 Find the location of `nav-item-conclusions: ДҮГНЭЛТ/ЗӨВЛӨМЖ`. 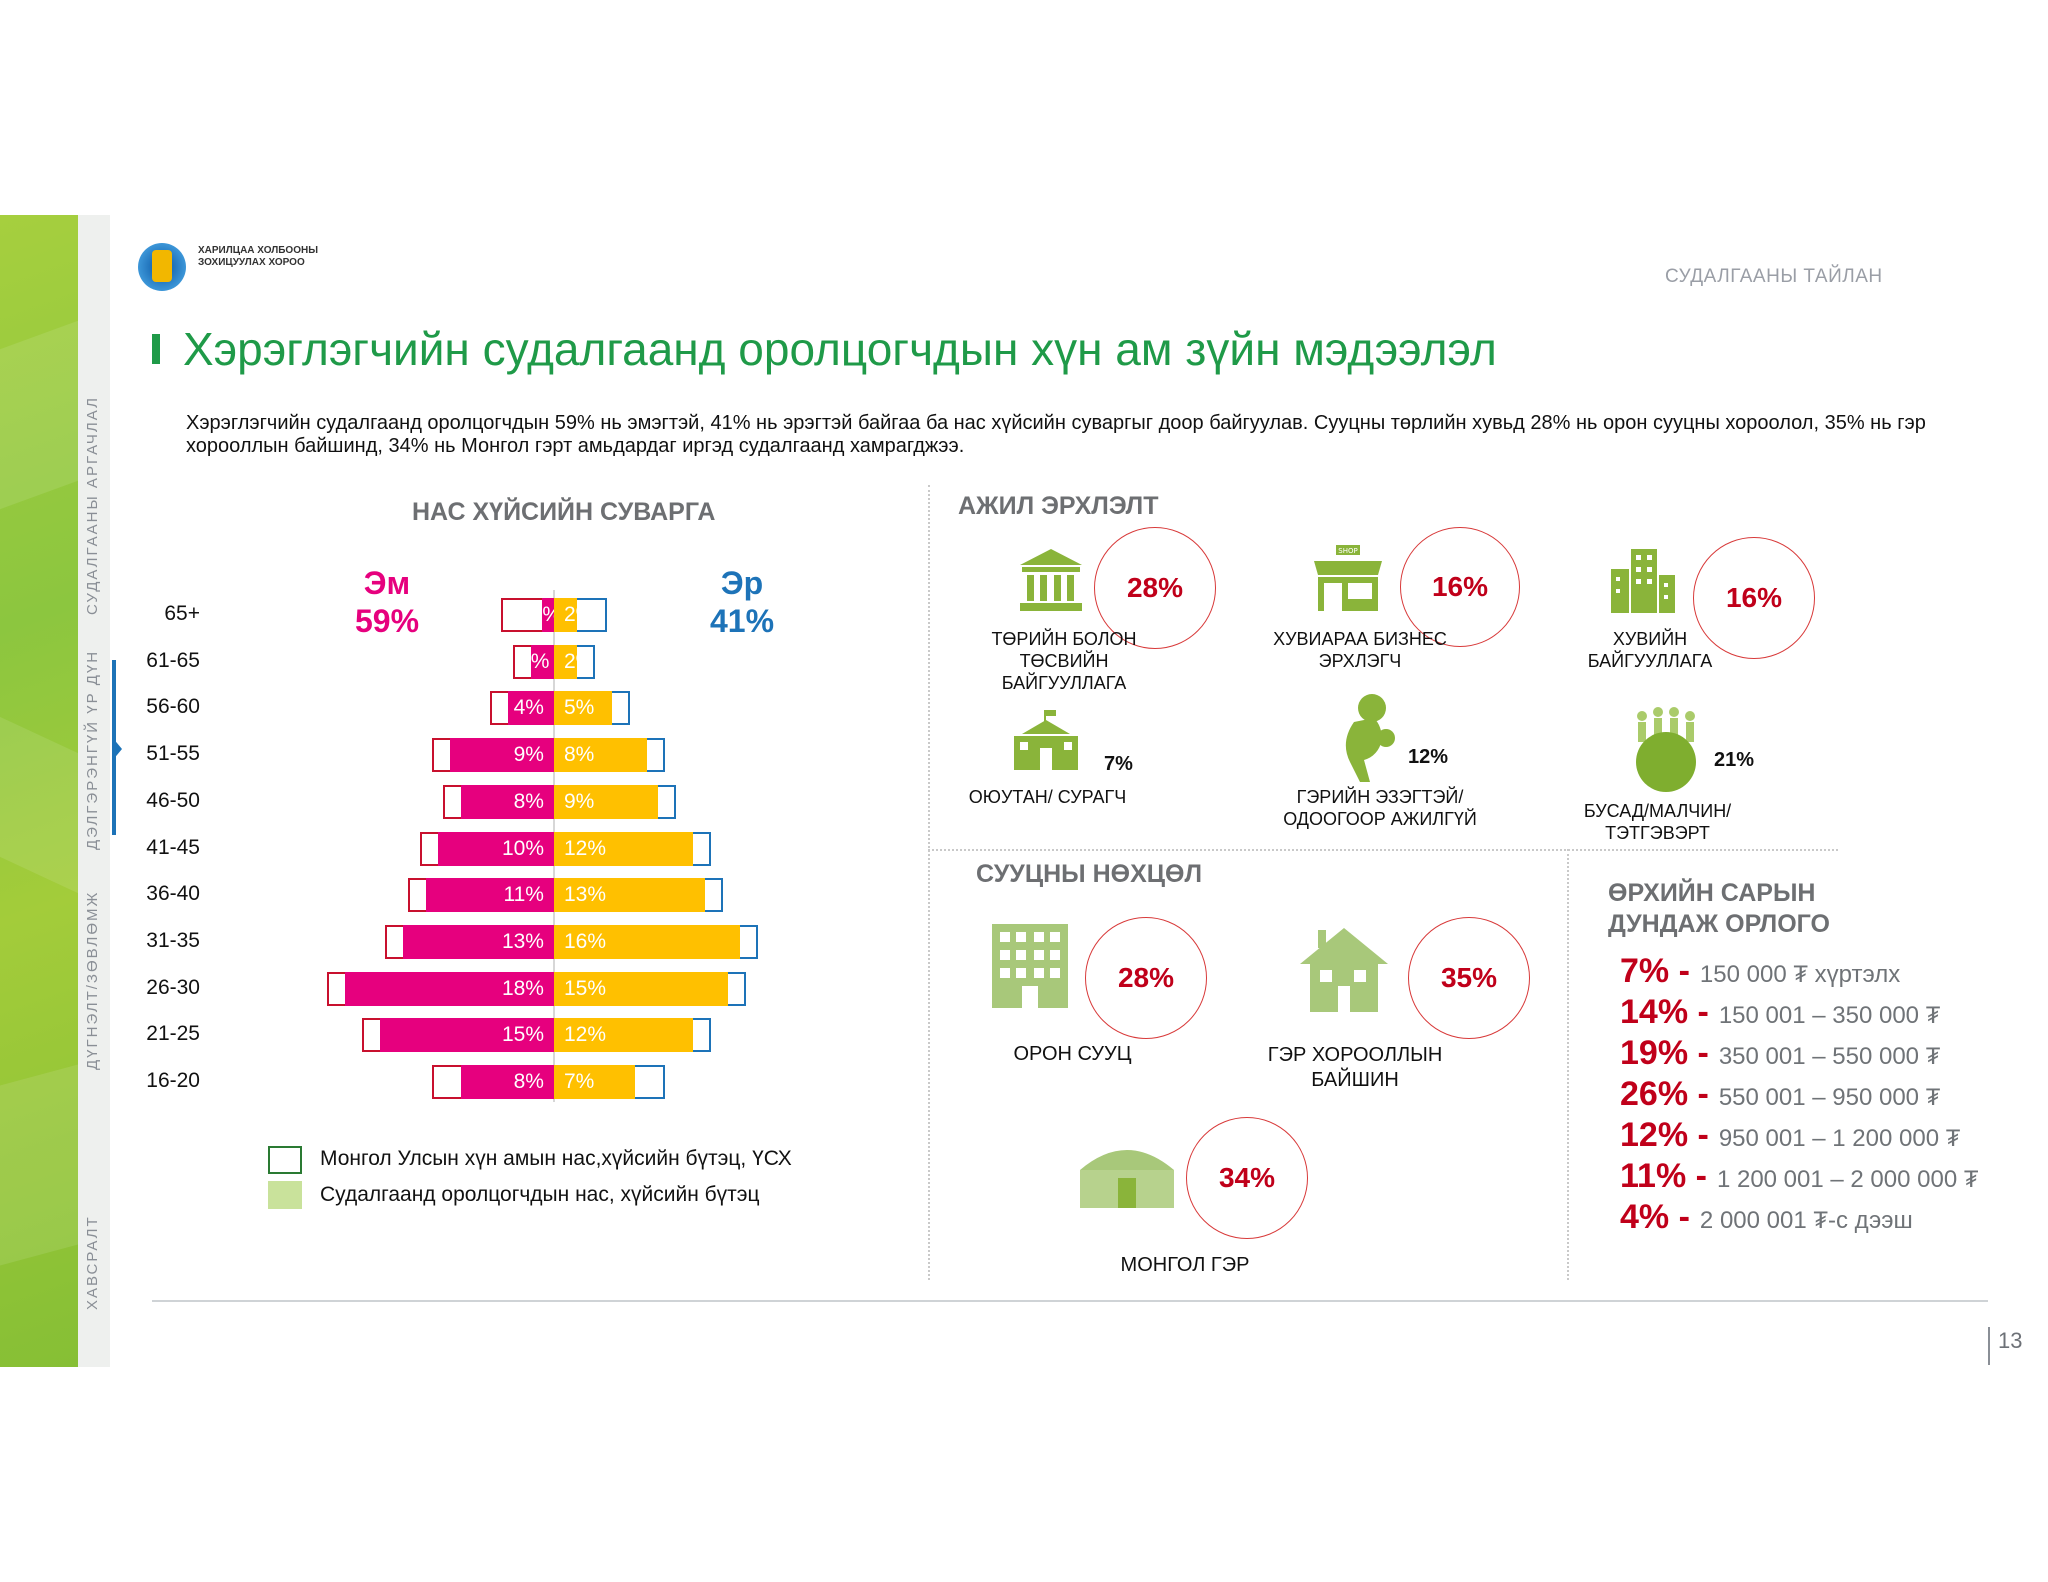

nav-item-conclusions: ДҮГНЭЛТ/ЗӨВЛӨМЖ is located at coordinates (92, 980).